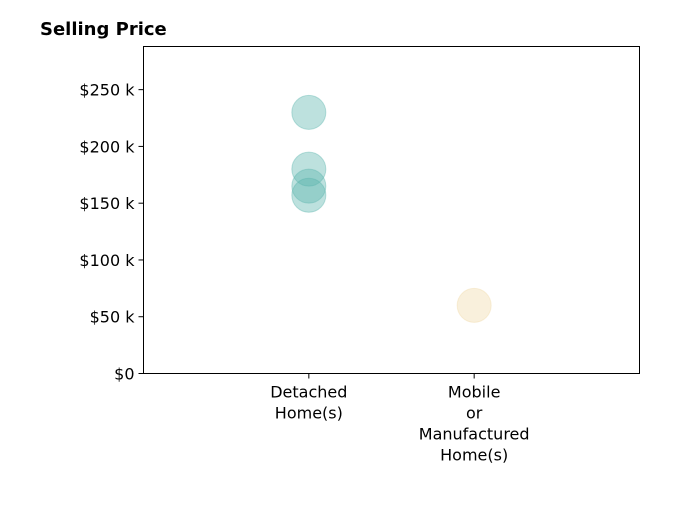 The image size is (679, 507). I want to click on chart-title: Selling Price, so click(103, 29).